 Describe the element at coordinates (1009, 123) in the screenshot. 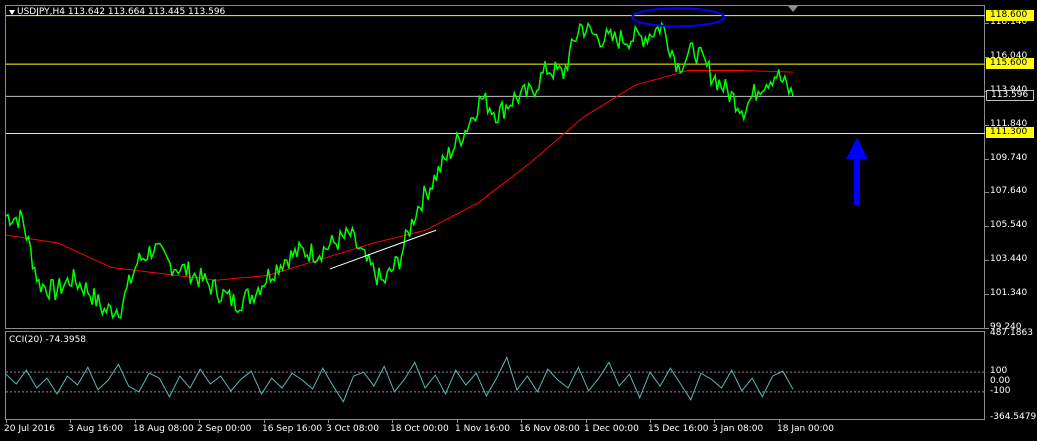

I see `price-axis-label: 111.840` at that location.